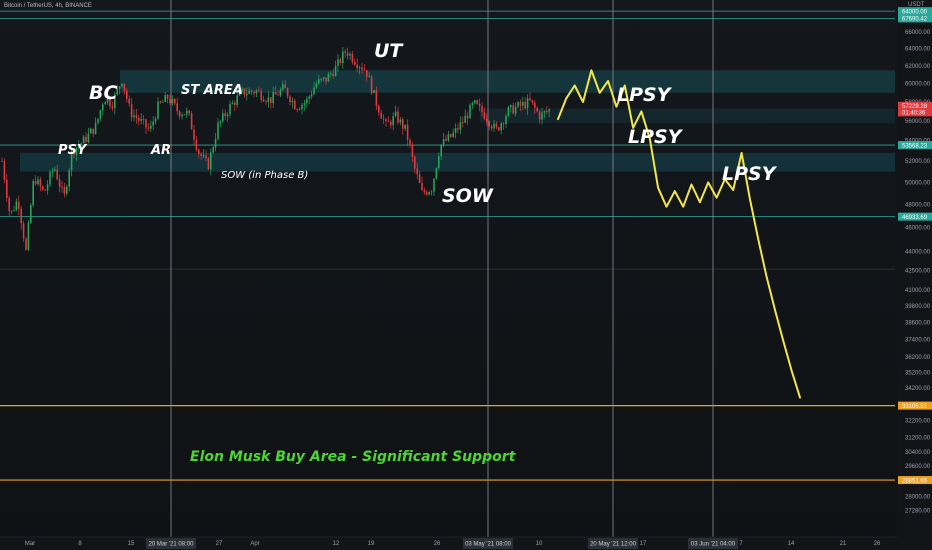 The image size is (932, 550). Describe the element at coordinates (915, 107) in the screenshot. I see `price-label-2: 57229.28` at that location.